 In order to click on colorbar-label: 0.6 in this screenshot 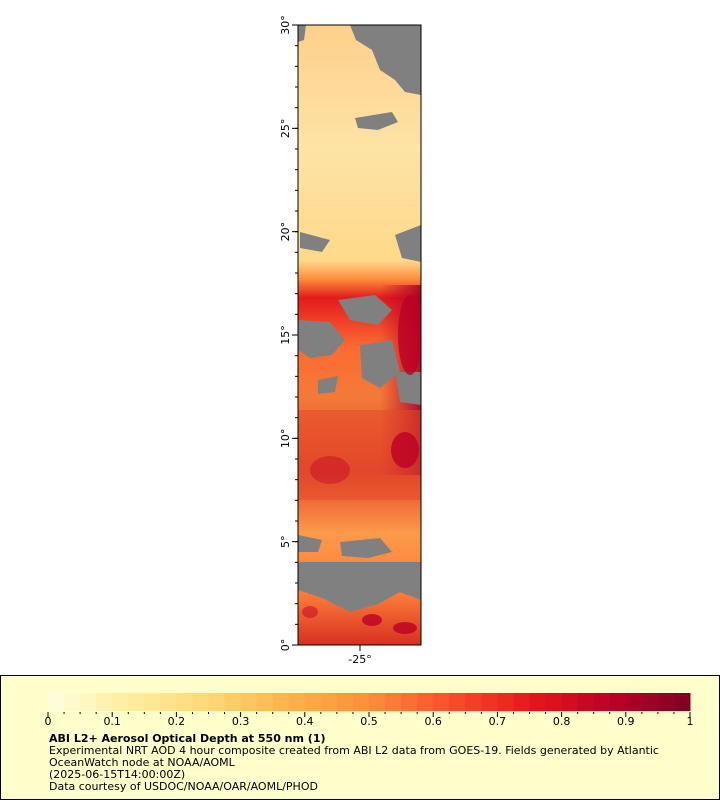, I will do `click(433, 721)`.